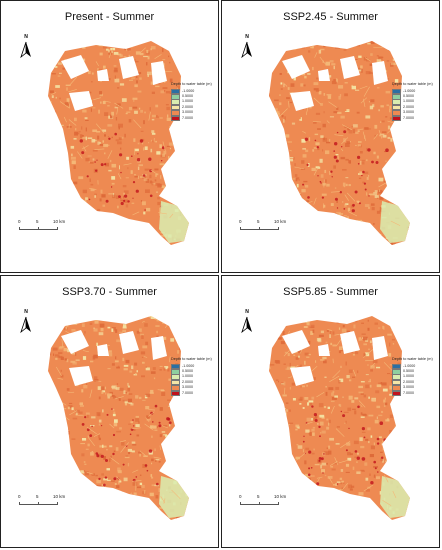  I want to click on legend-item-label: 1.0000, so click(187, 101).